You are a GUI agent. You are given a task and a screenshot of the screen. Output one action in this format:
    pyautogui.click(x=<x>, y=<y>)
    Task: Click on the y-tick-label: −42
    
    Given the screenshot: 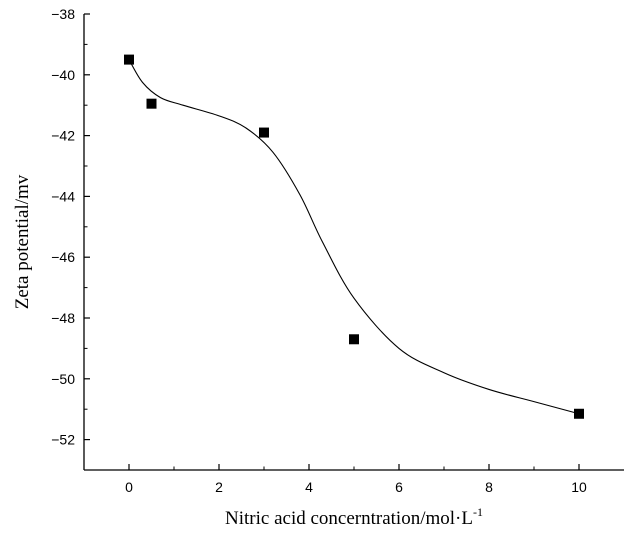 What is the action you would take?
    pyautogui.click(x=63, y=136)
    